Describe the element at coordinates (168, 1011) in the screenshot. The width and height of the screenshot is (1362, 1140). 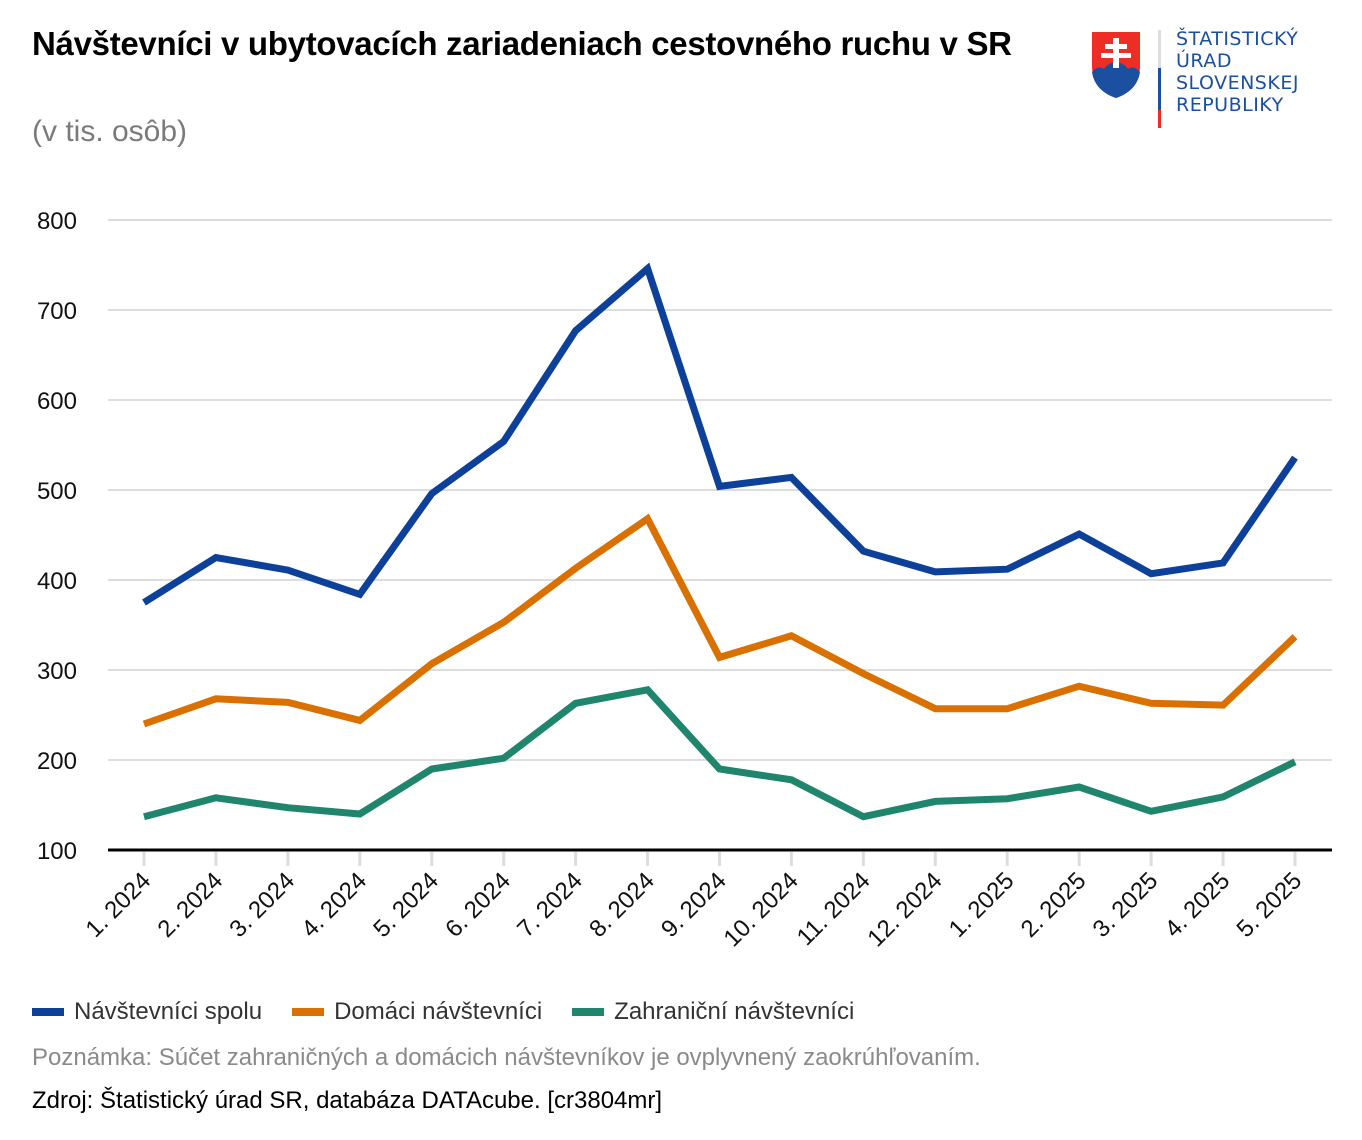
I see `legend-label: Návštevníci spolu` at that location.